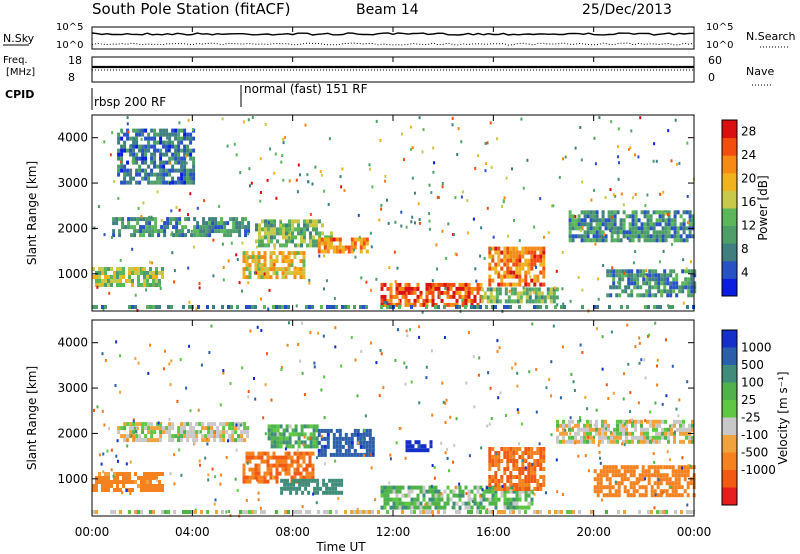 The height and width of the screenshot is (554, 800). What do you see at coordinates (748, 400) in the screenshot?
I see `velocity-colorbar-tick: 25` at bounding box center [748, 400].